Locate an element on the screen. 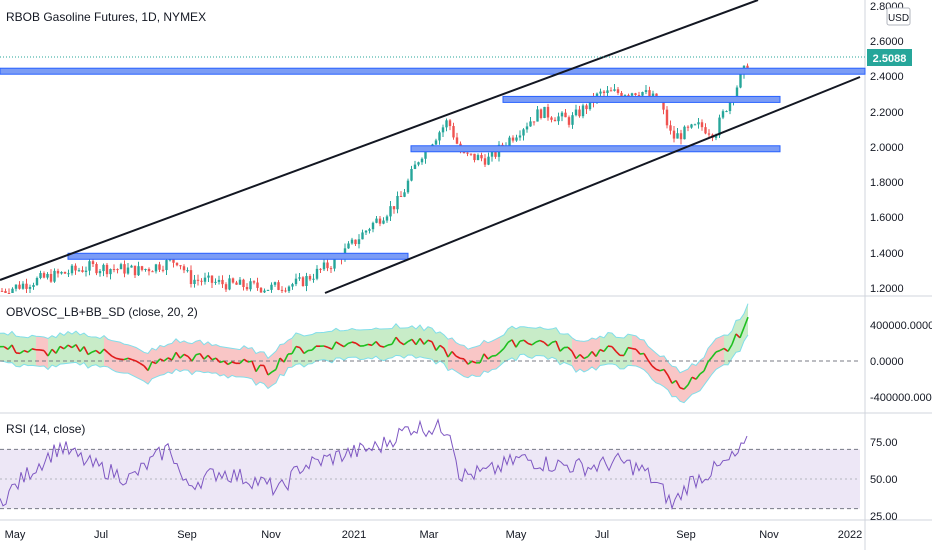 The height and width of the screenshot is (555, 932). price-tick-label: 1.6000 is located at coordinates (887, 218).